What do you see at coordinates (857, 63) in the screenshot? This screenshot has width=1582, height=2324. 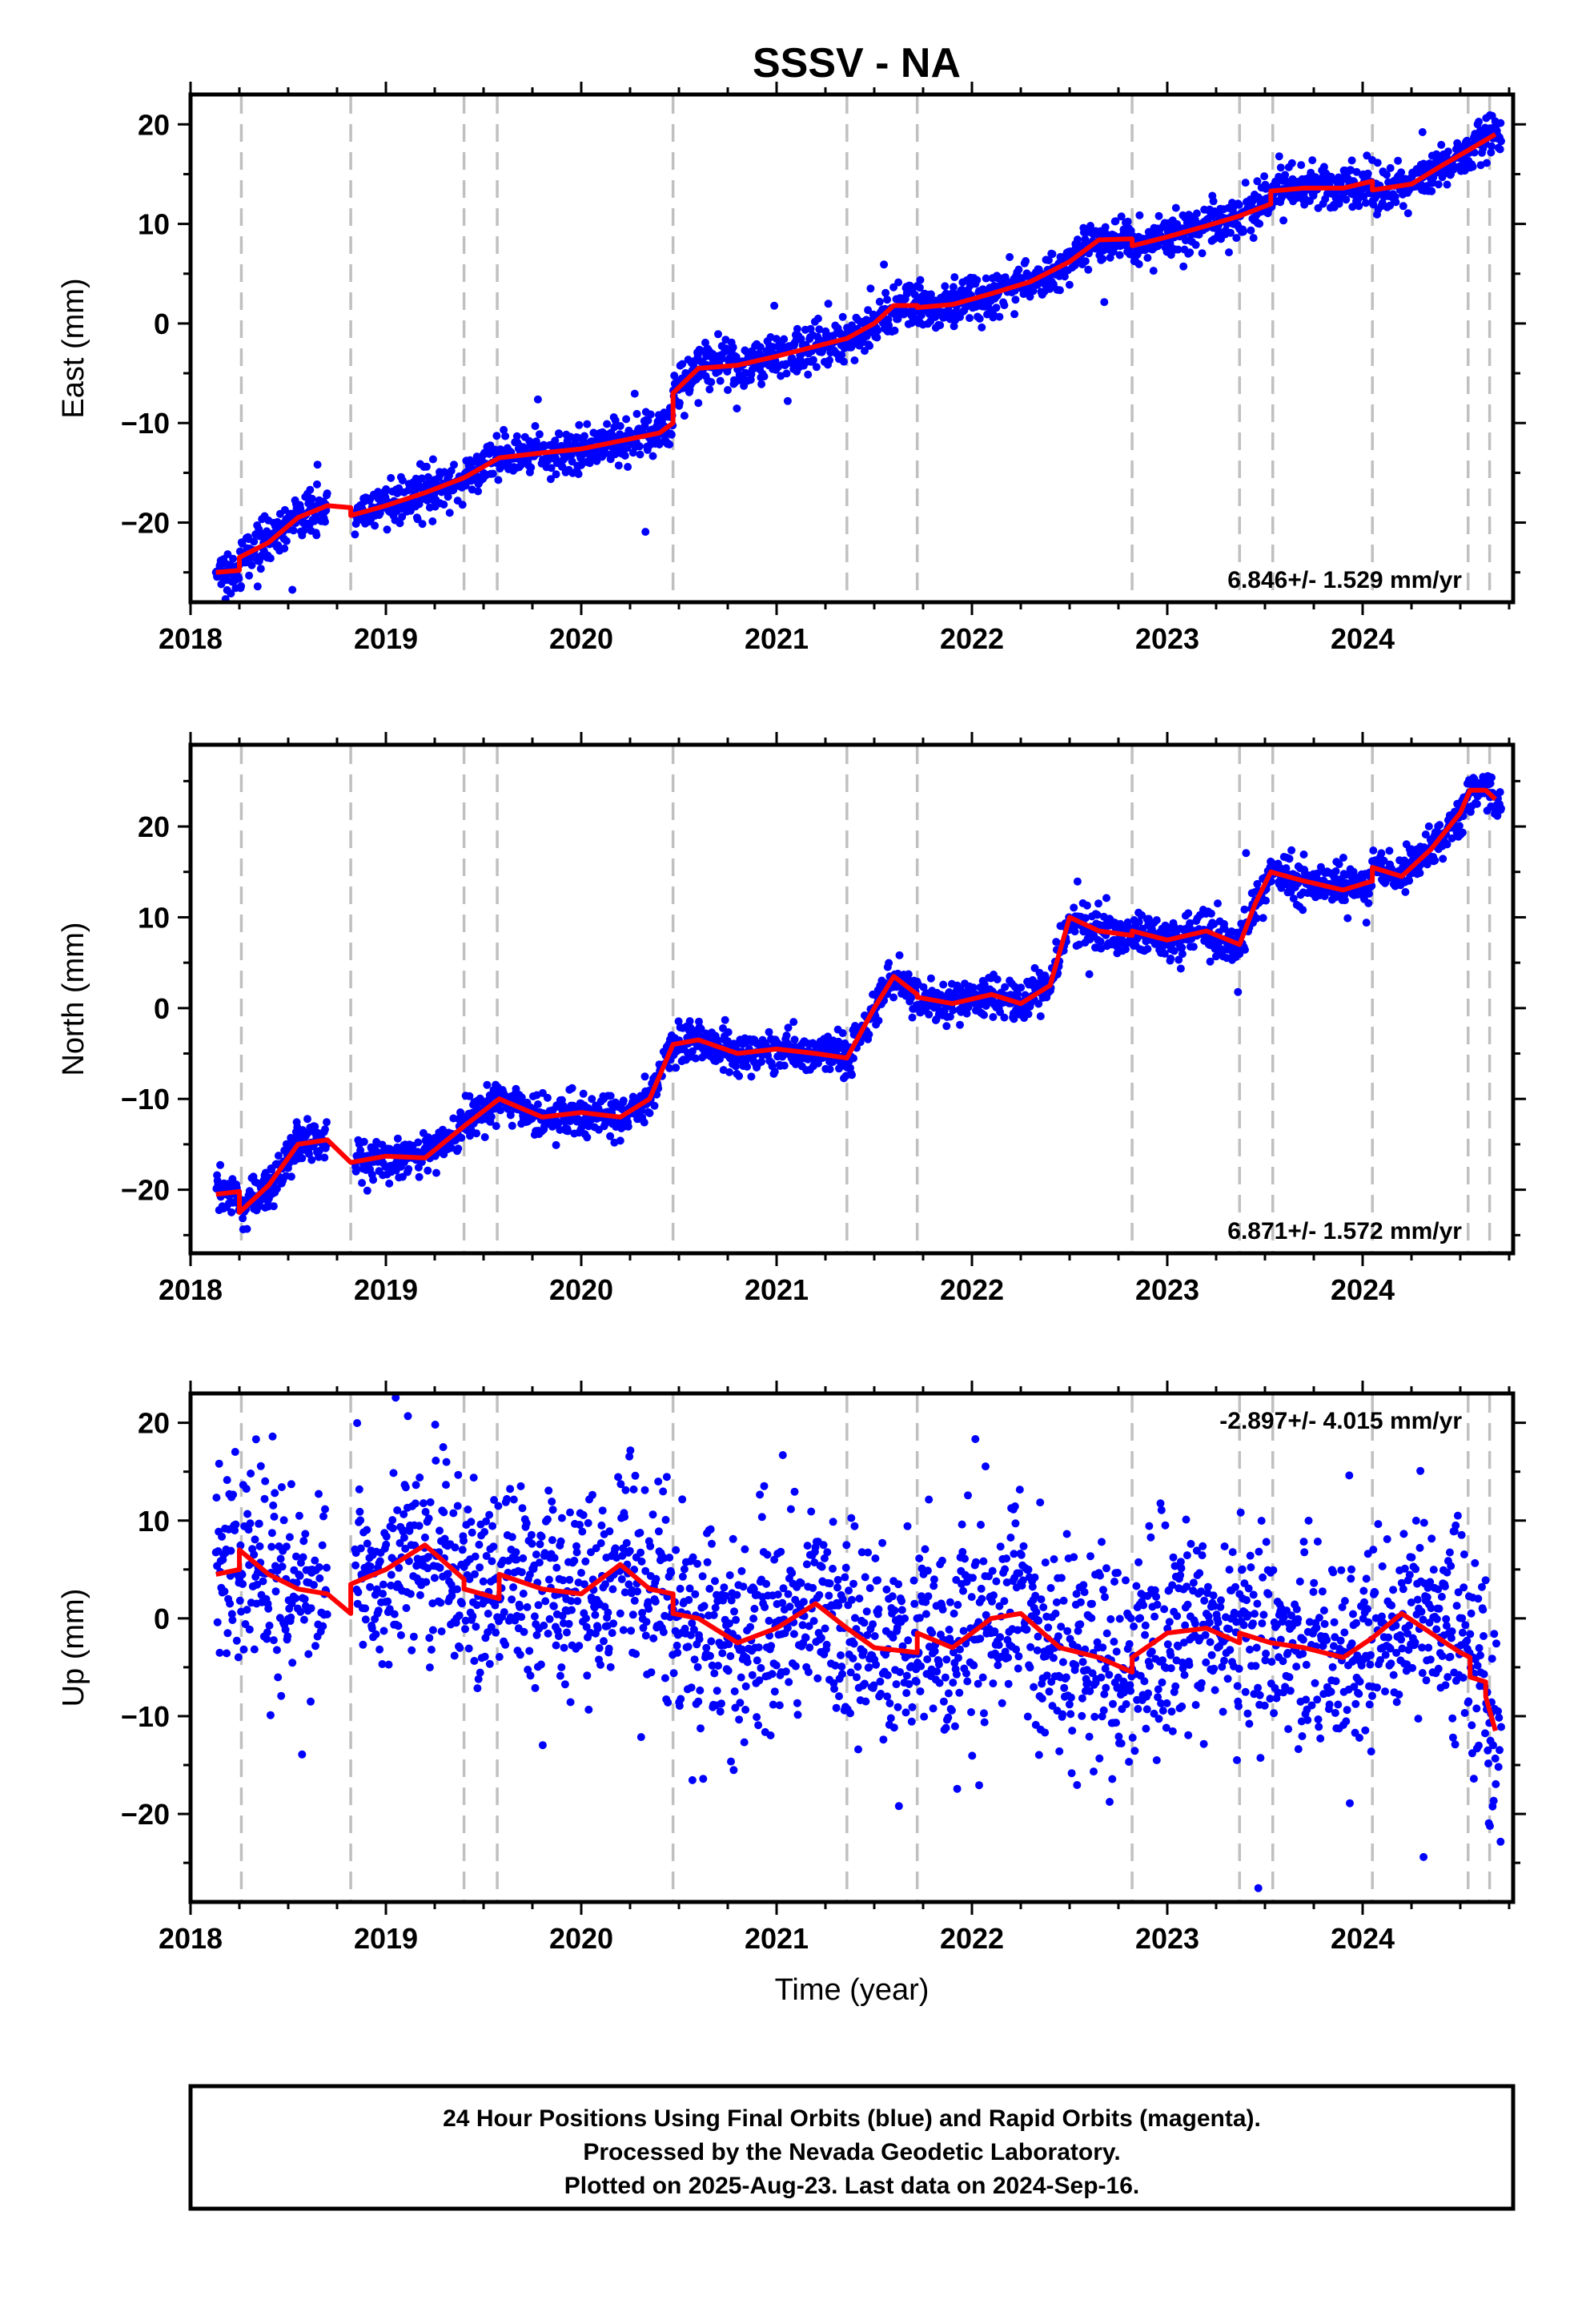 I see `figure-title: SSSV - NA` at bounding box center [857, 63].